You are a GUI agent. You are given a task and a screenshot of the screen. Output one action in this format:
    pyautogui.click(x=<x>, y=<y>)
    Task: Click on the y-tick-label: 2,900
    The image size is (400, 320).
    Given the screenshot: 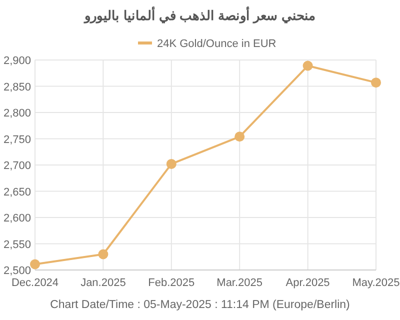 What is the action you would take?
    pyautogui.click(x=17, y=61)
    